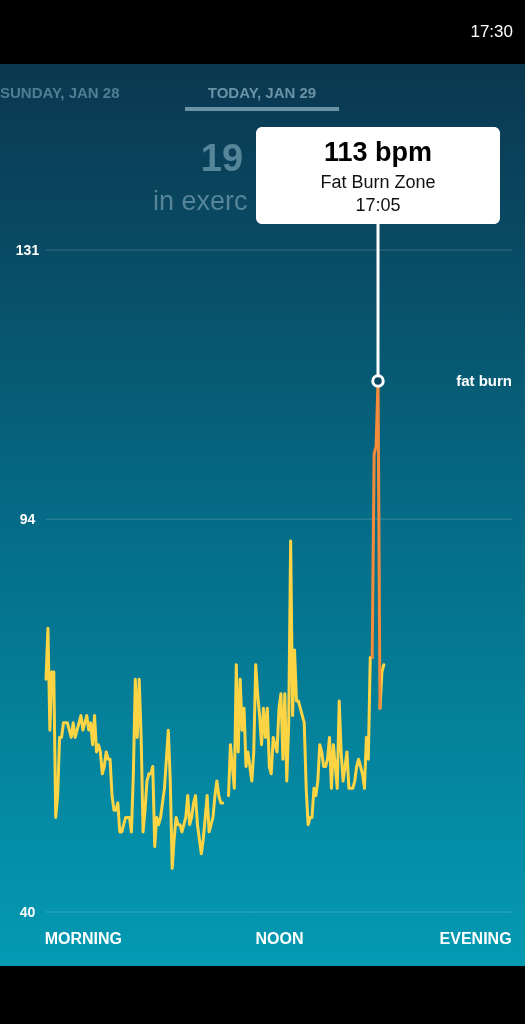 The width and height of the screenshot is (525, 1024). What do you see at coordinates (378, 182) in the screenshot?
I see `text: Fat Burn Zone` at bounding box center [378, 182].